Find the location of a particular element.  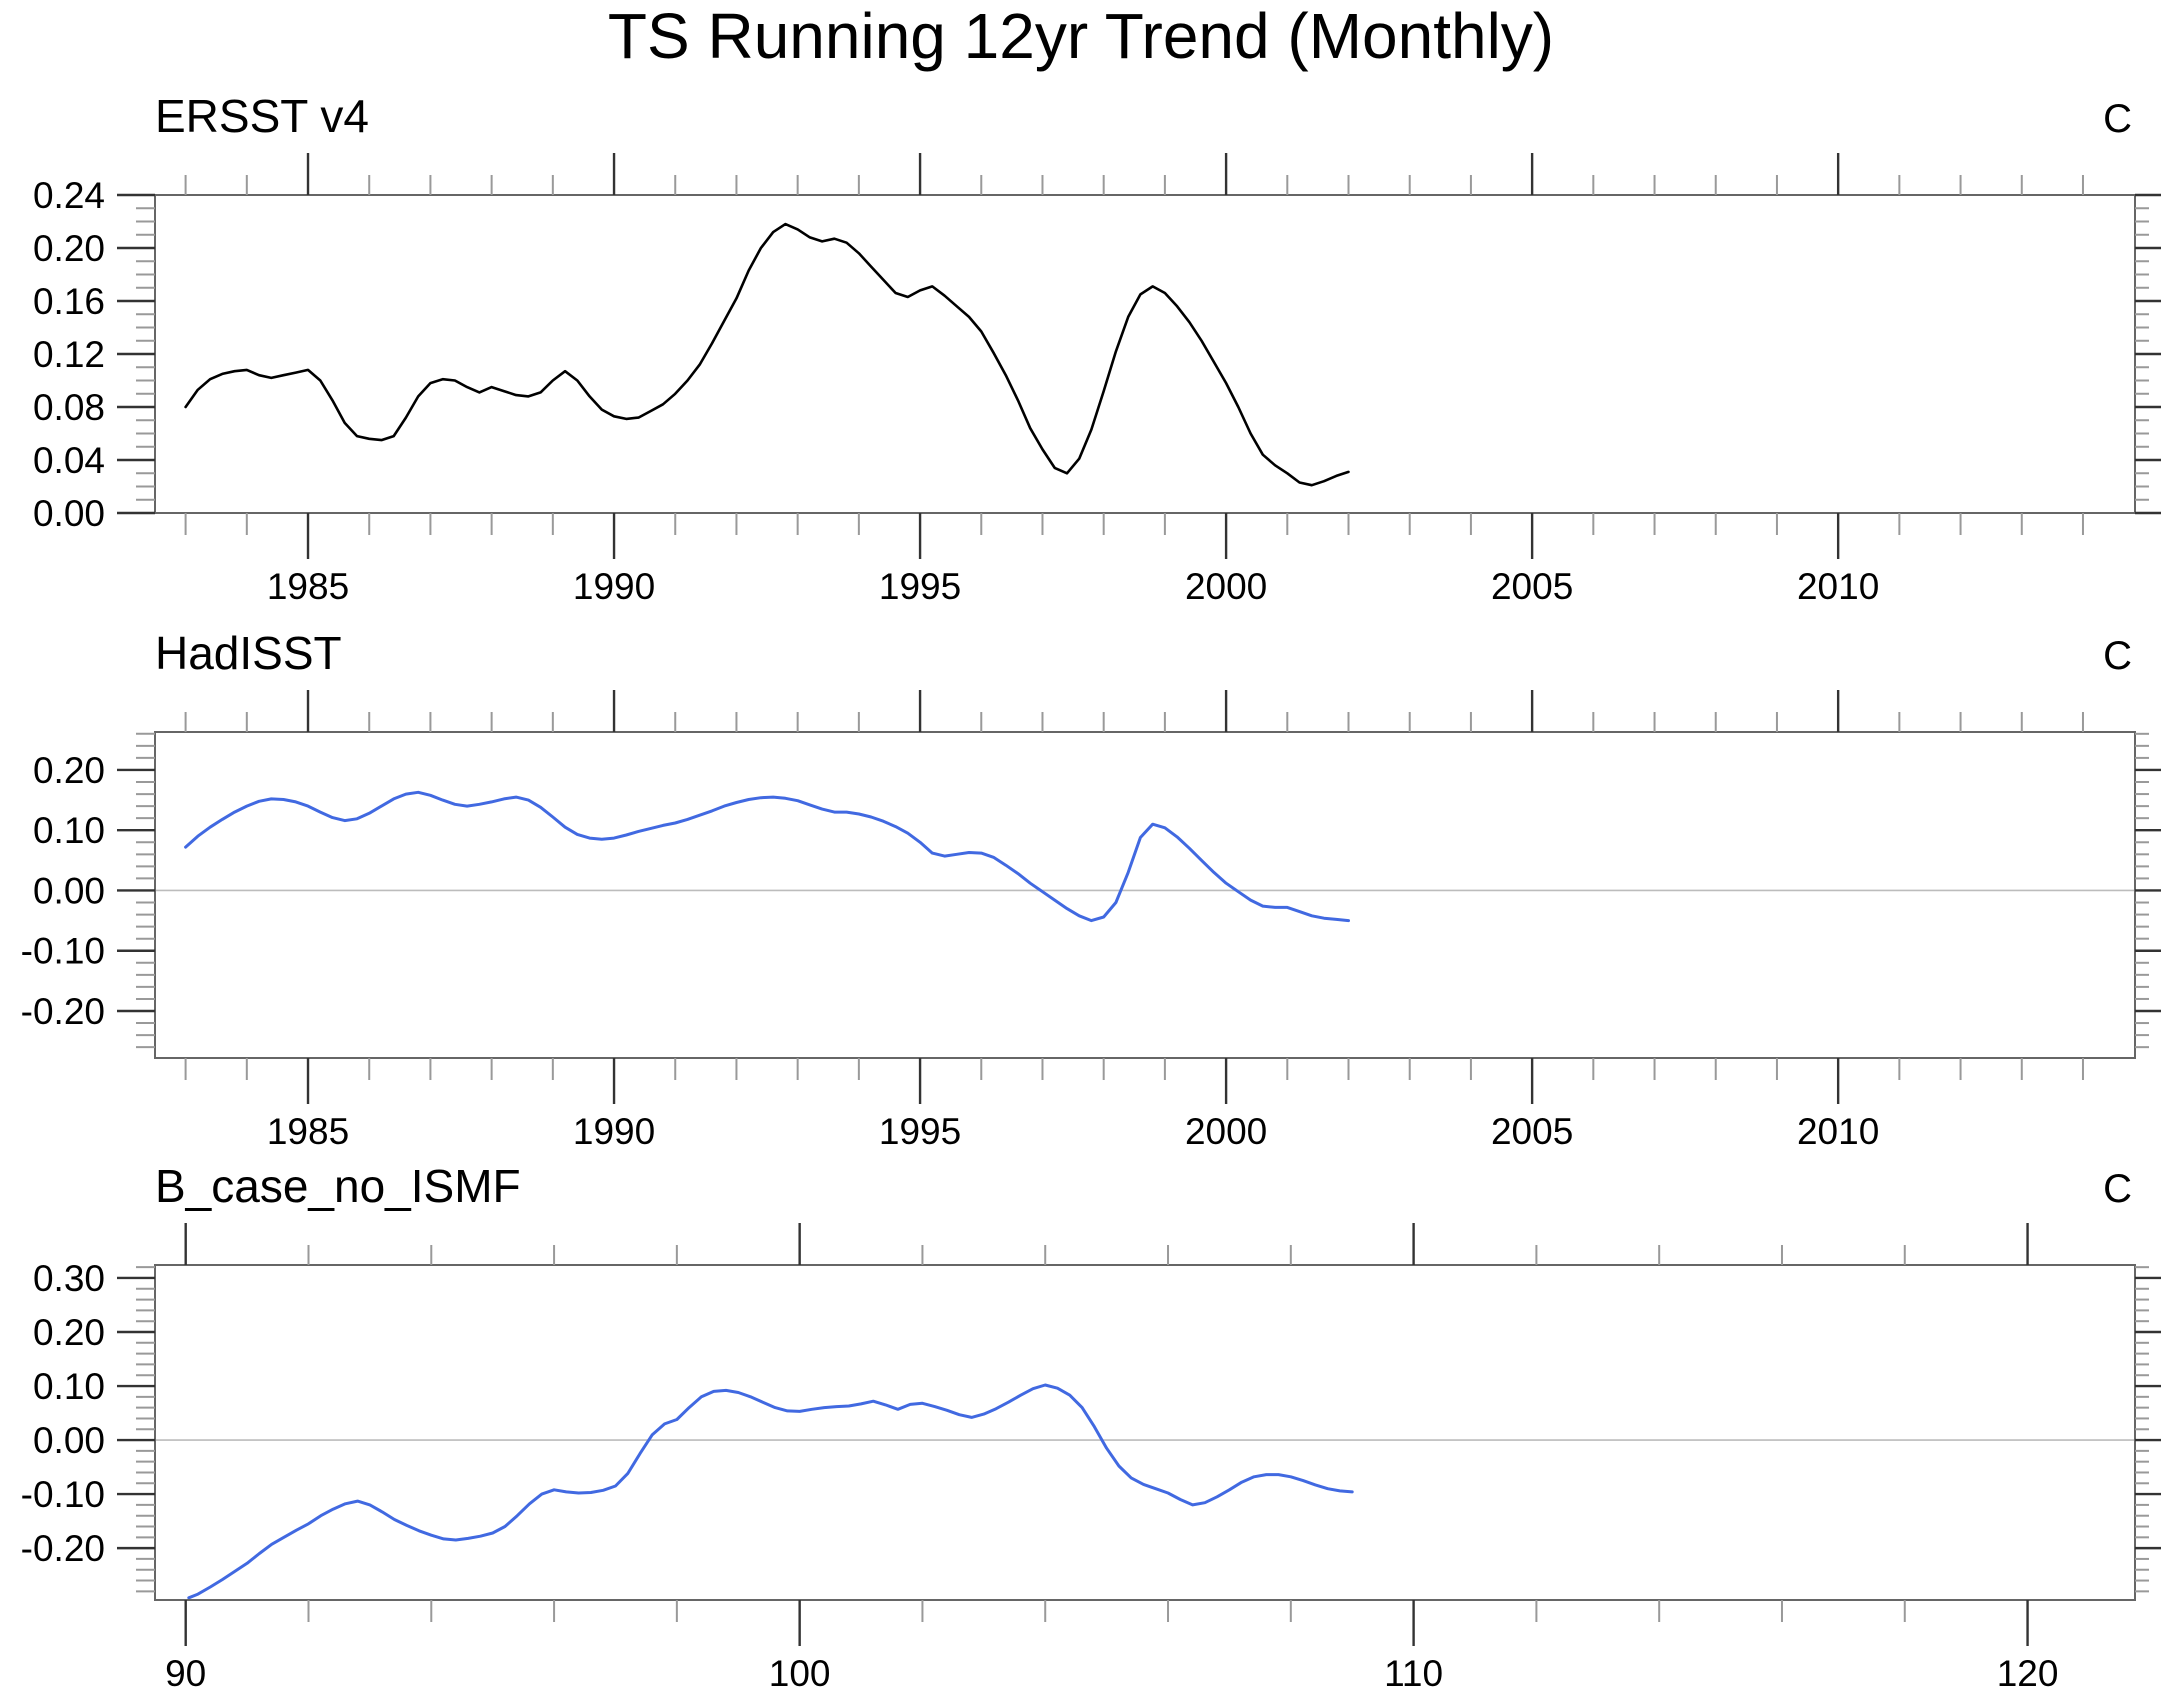

y-tick-label: 0.08 is located at coordinates (69, 407).